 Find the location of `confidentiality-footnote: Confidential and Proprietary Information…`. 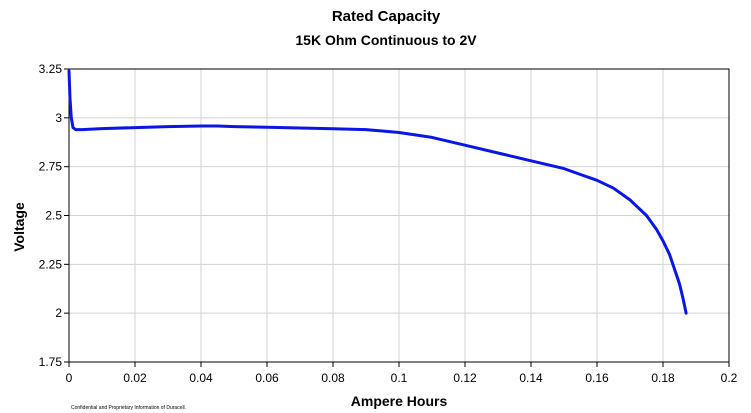

confidentiality-footnote: Confidential and Proprietary Information… is located at coordinates (128, 408).